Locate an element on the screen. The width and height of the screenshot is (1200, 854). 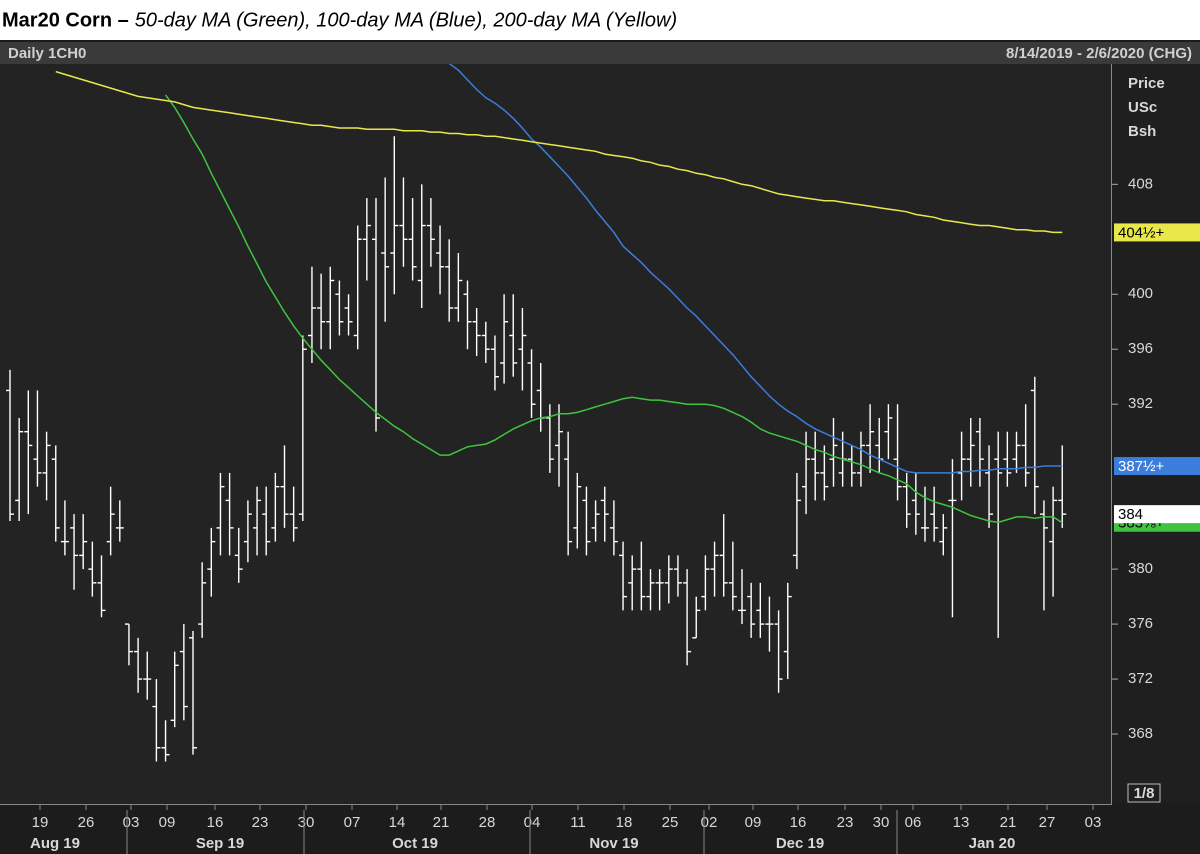
month-label: Oct 19 is located at coordinates (415, 843).